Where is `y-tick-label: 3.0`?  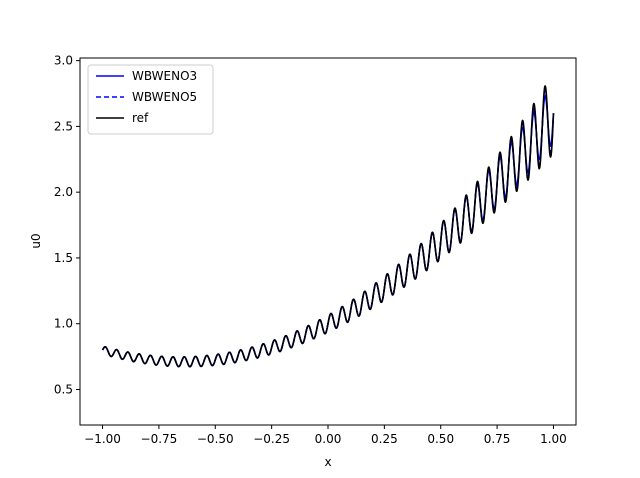
y-tick-label: 3.0 is located at coordinates (63, 61).